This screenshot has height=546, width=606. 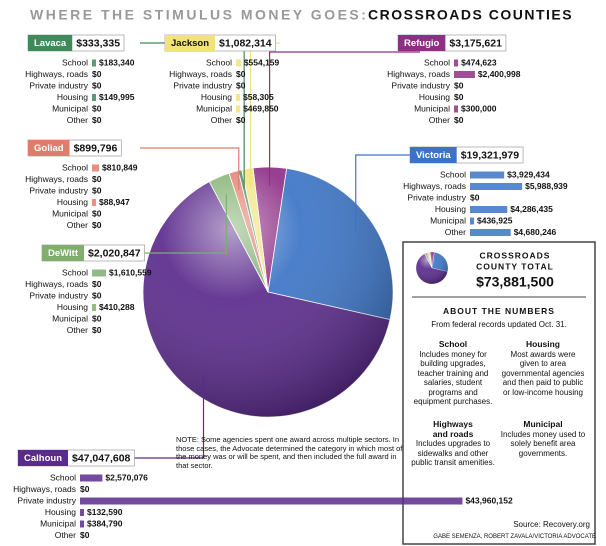 I want to click on county-name: Lavaca, so click(x=50, y=43).